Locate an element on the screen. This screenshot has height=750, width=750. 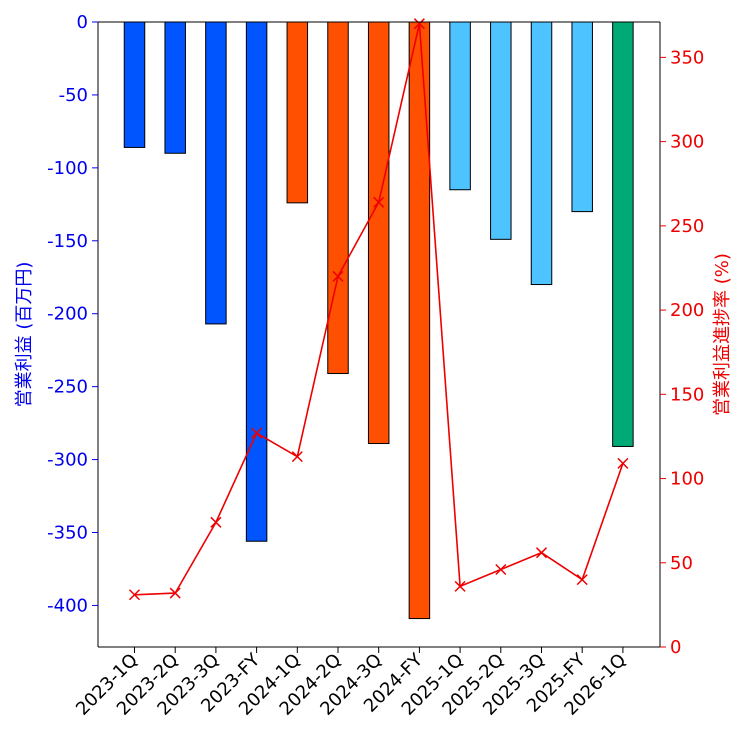
left-tick-label: -100 is located at coordinates (67, 168).